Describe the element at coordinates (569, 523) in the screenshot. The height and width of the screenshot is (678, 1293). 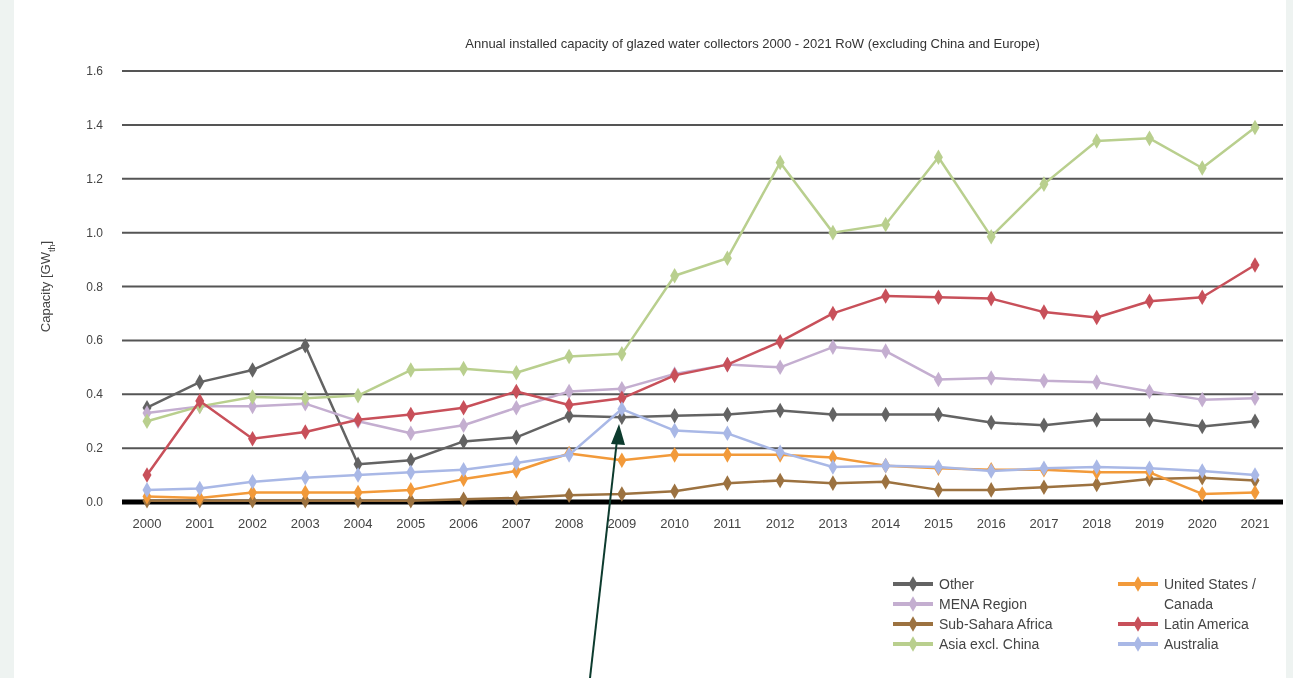
I see `x-tick-label: 2008` at that location.